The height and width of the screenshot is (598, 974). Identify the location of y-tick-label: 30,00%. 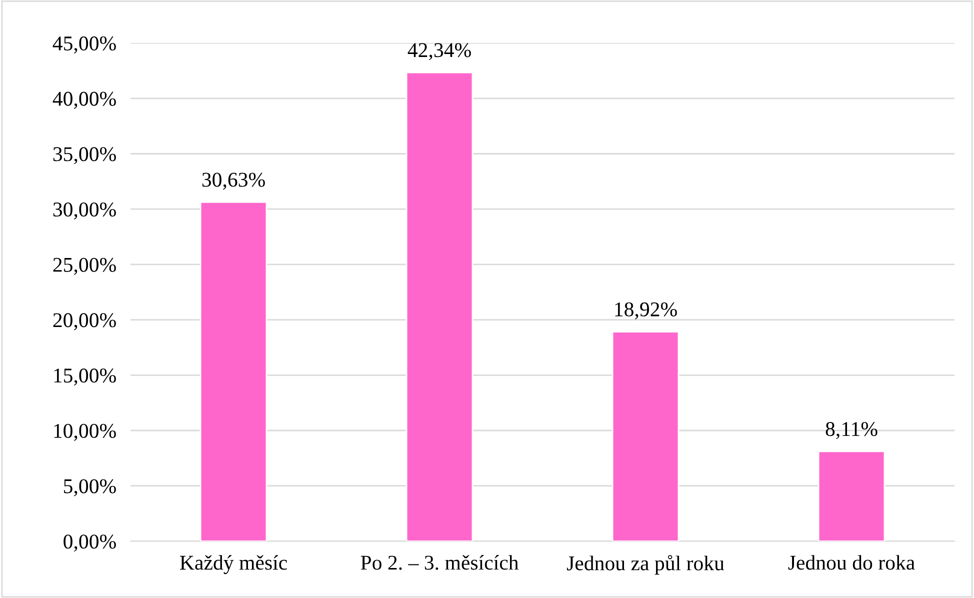
(84, 211).